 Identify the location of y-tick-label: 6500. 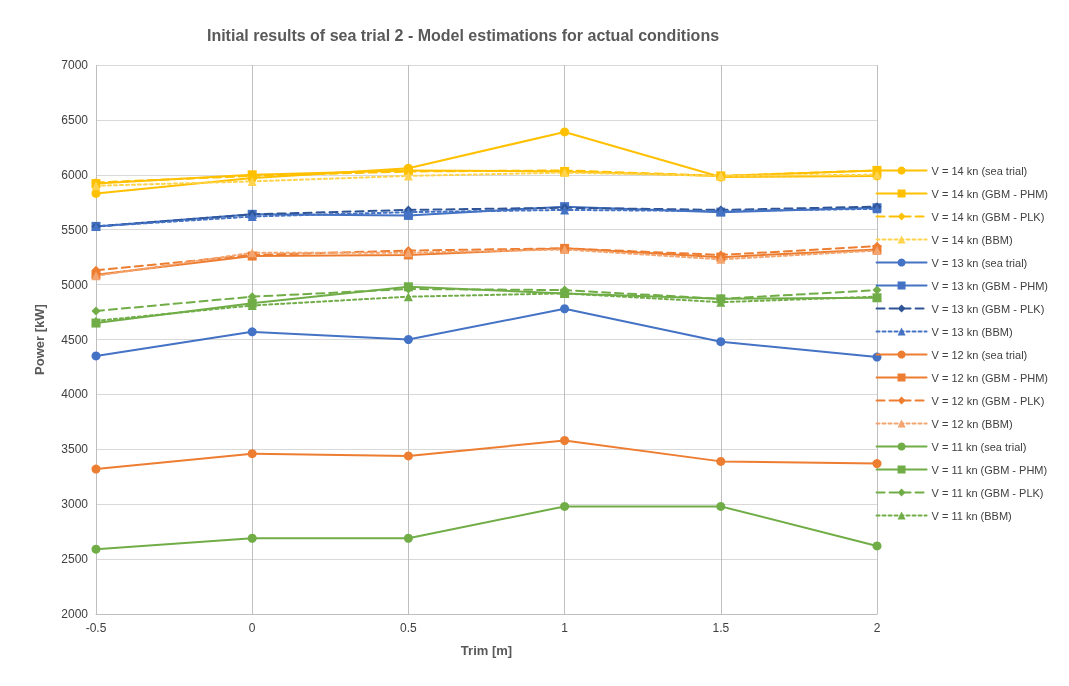
(75, 119).